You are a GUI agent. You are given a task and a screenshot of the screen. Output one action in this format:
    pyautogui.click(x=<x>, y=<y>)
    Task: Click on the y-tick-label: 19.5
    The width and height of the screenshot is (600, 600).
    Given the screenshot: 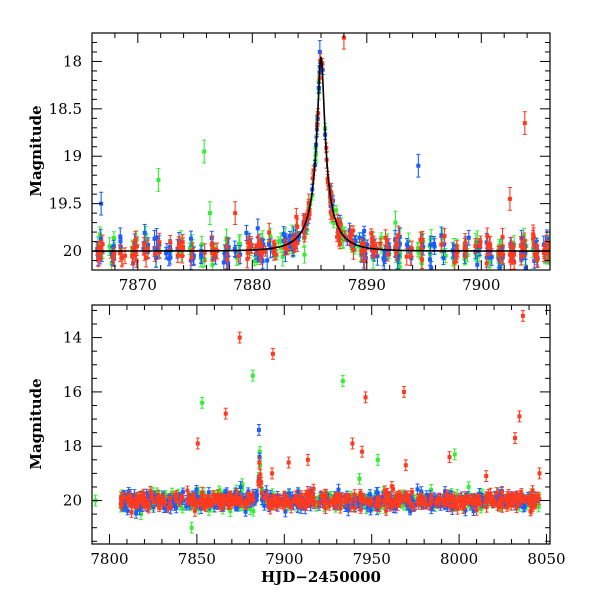 What is the action you would take?
    pyautogui.click(x=65, y=204)
    